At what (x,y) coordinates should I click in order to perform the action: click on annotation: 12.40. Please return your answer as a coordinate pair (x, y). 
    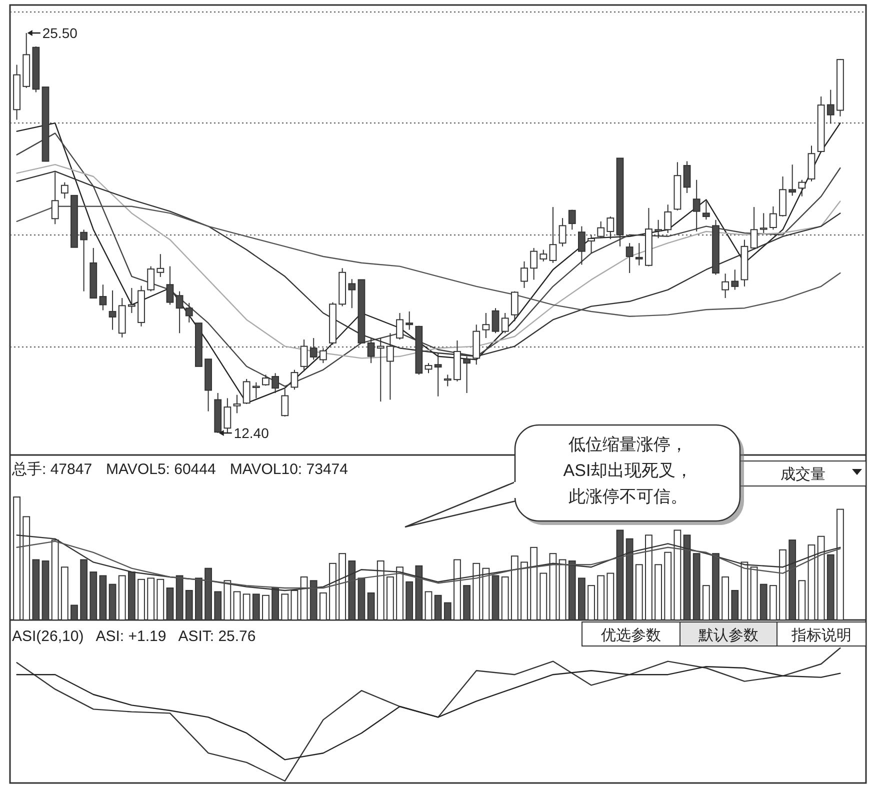
    Looking at the image, I should click on (252, 433).